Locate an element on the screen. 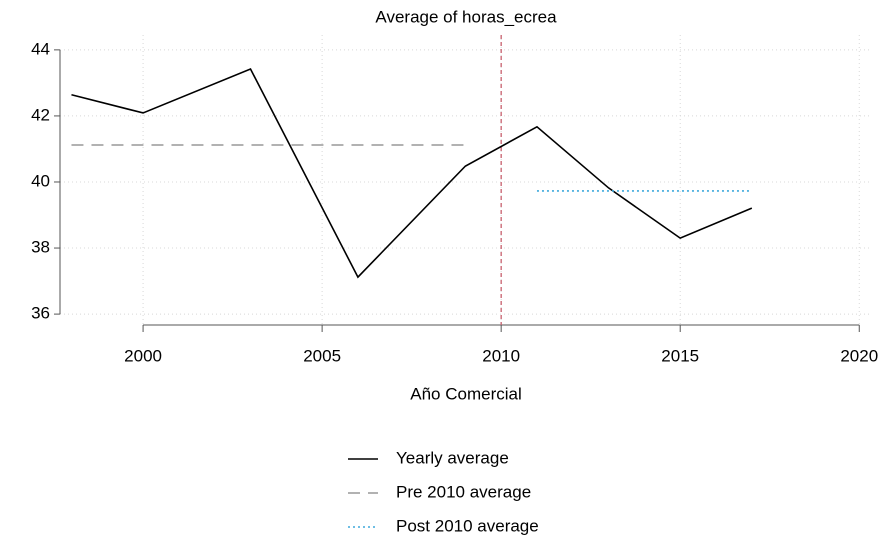  x-axis-label: Año Comercial is located at coordinates (466, 393).